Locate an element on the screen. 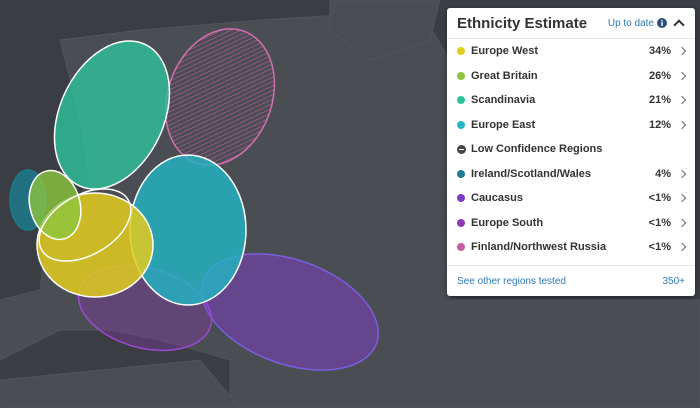 Image resolution: width=700 pixels, height=408 pixels. low-confidence-header: Low Confidence Regions is located at coordinates (571, 149).